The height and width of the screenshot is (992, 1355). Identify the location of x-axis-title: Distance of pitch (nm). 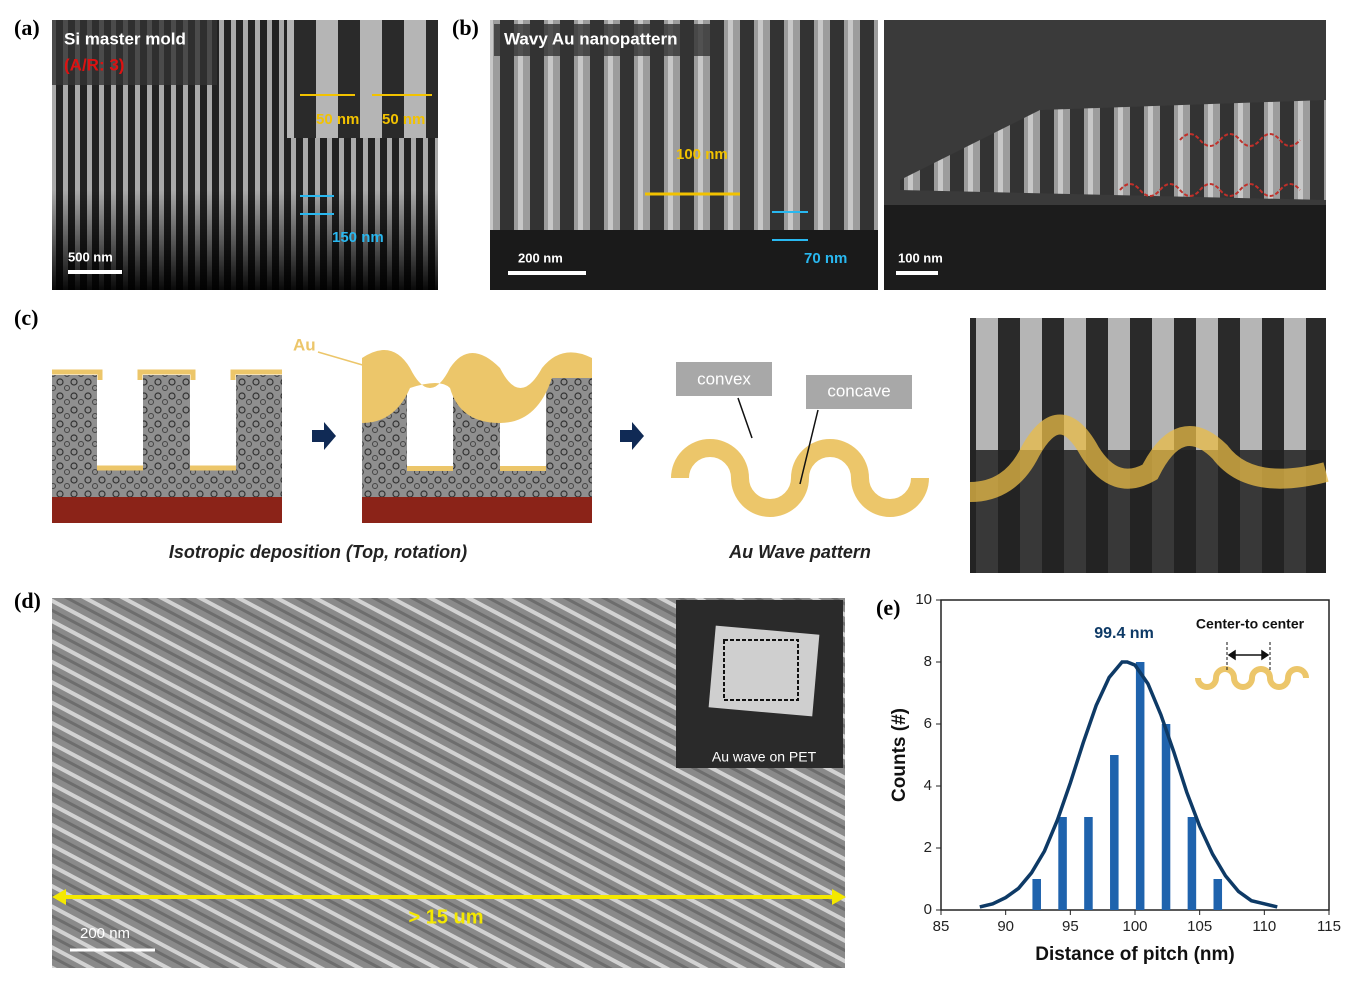
(1135, 954).